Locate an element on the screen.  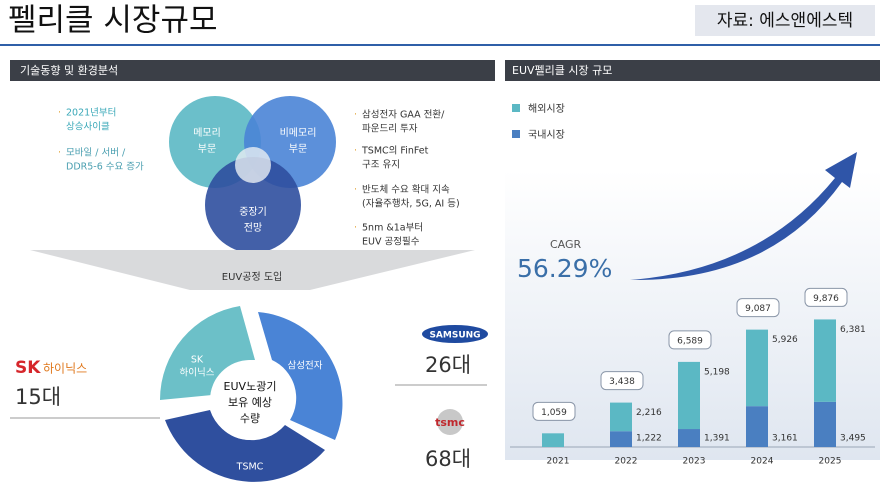
cagr-value: 56.29% is located at coordinates (564, 268).